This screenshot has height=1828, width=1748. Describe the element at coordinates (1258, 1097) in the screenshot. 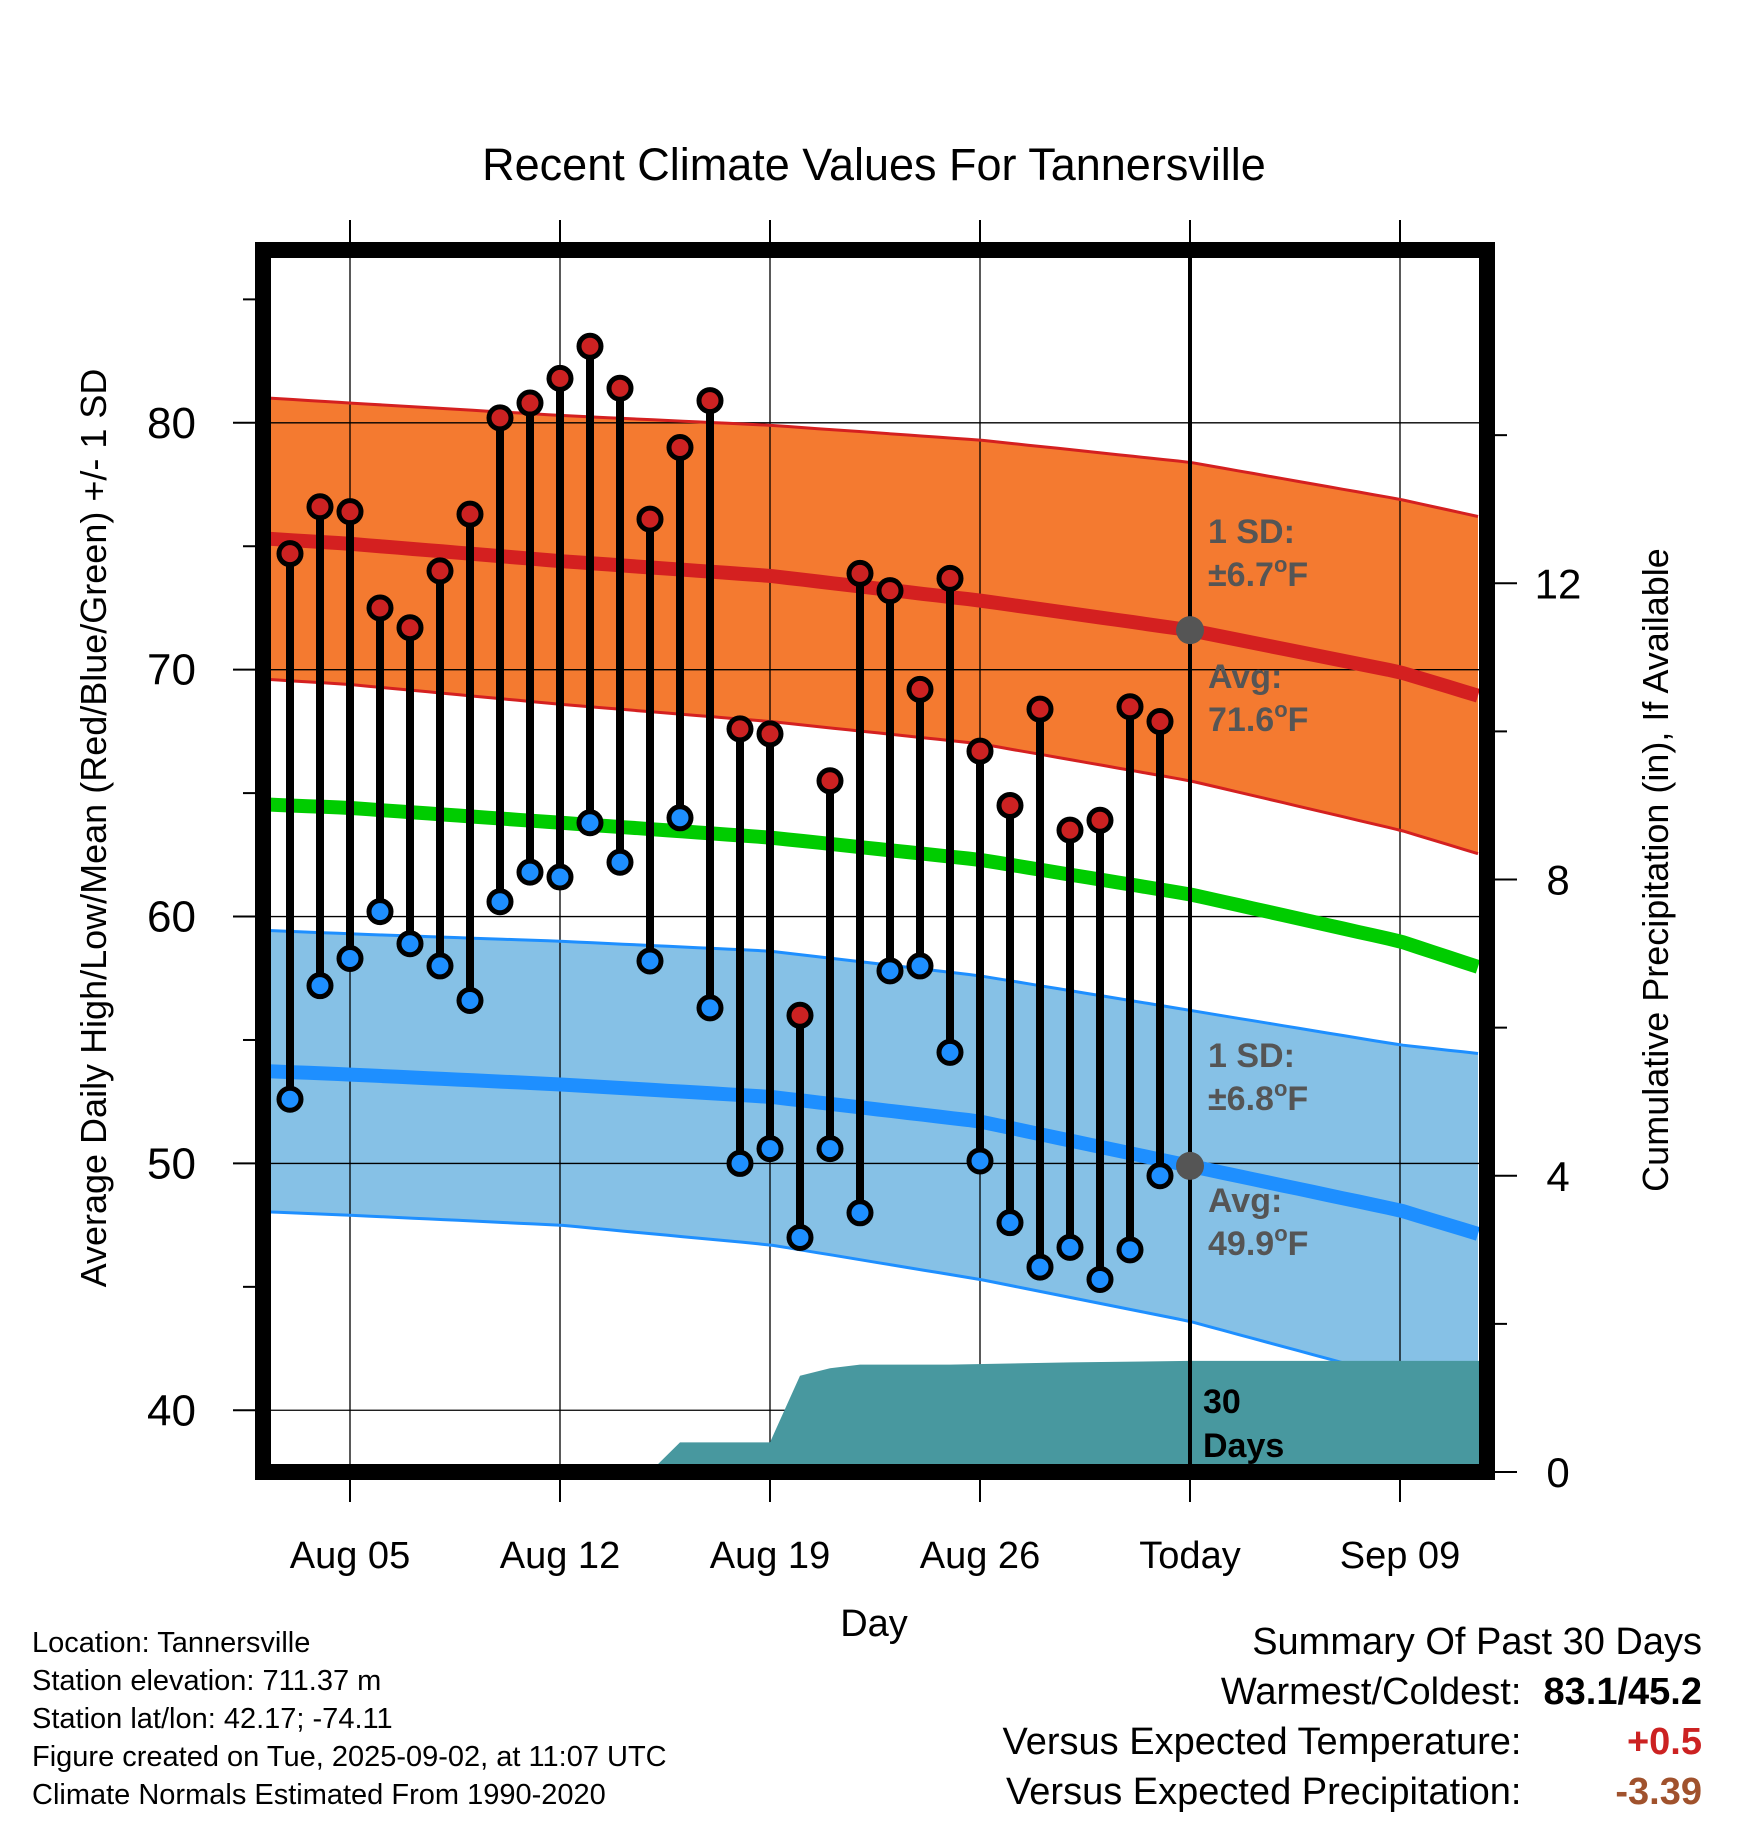

I see `low-sd-value: ±6.8oF` at that location.